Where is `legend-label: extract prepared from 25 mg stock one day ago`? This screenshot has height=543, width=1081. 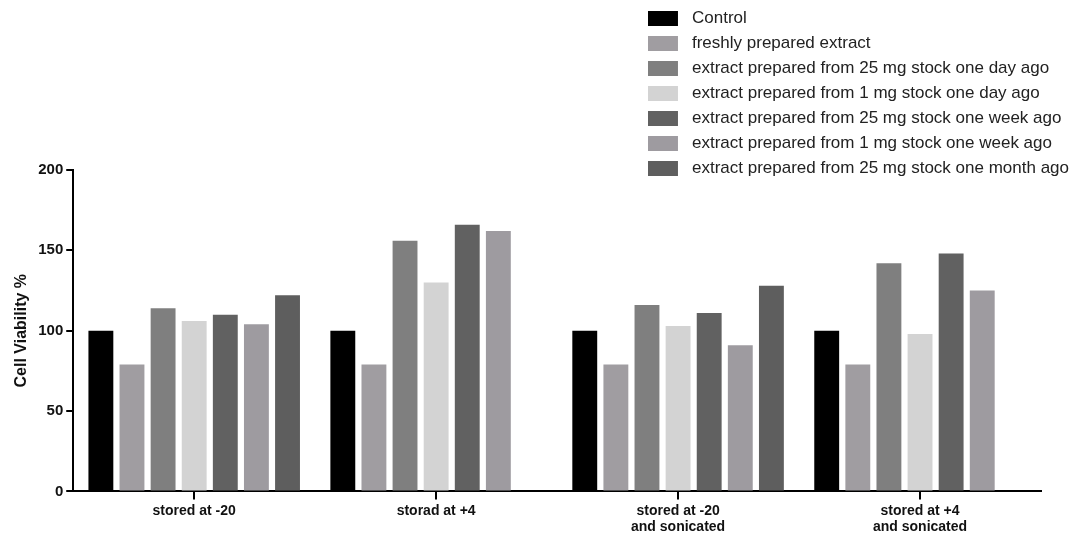 legend-label: extract prepared from 25 mg stock one day ago is located at coordinates (870, 68).